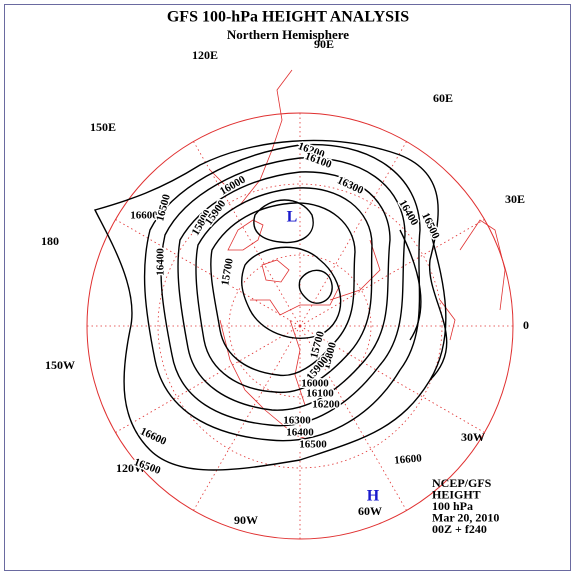 This screenshot has height=576, width=576. I want to click on contour-label: 16200, so click(326, 405).